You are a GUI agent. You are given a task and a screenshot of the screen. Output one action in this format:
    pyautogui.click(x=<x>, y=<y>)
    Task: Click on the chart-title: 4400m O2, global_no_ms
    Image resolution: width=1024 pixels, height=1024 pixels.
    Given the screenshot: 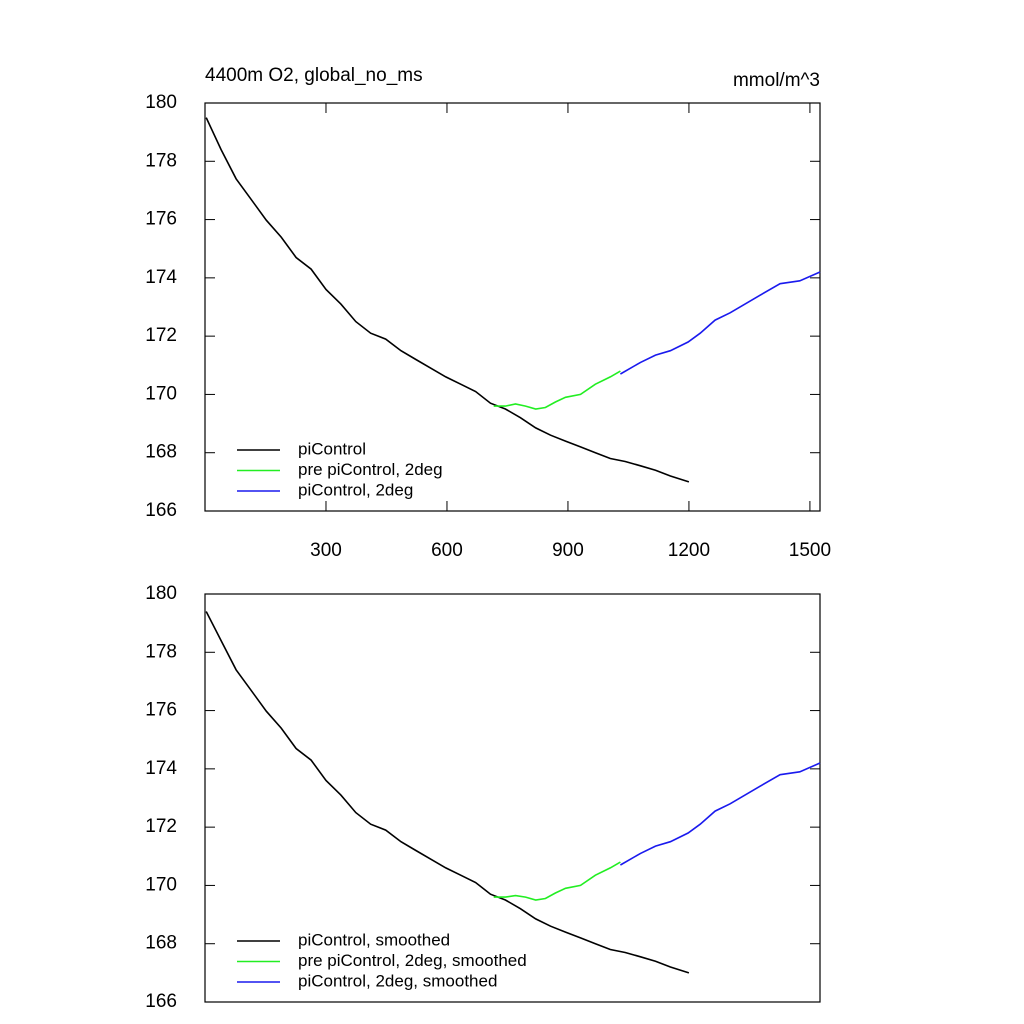 What is the action you would take?
    pyautogui.click(x=314, y=75)
    